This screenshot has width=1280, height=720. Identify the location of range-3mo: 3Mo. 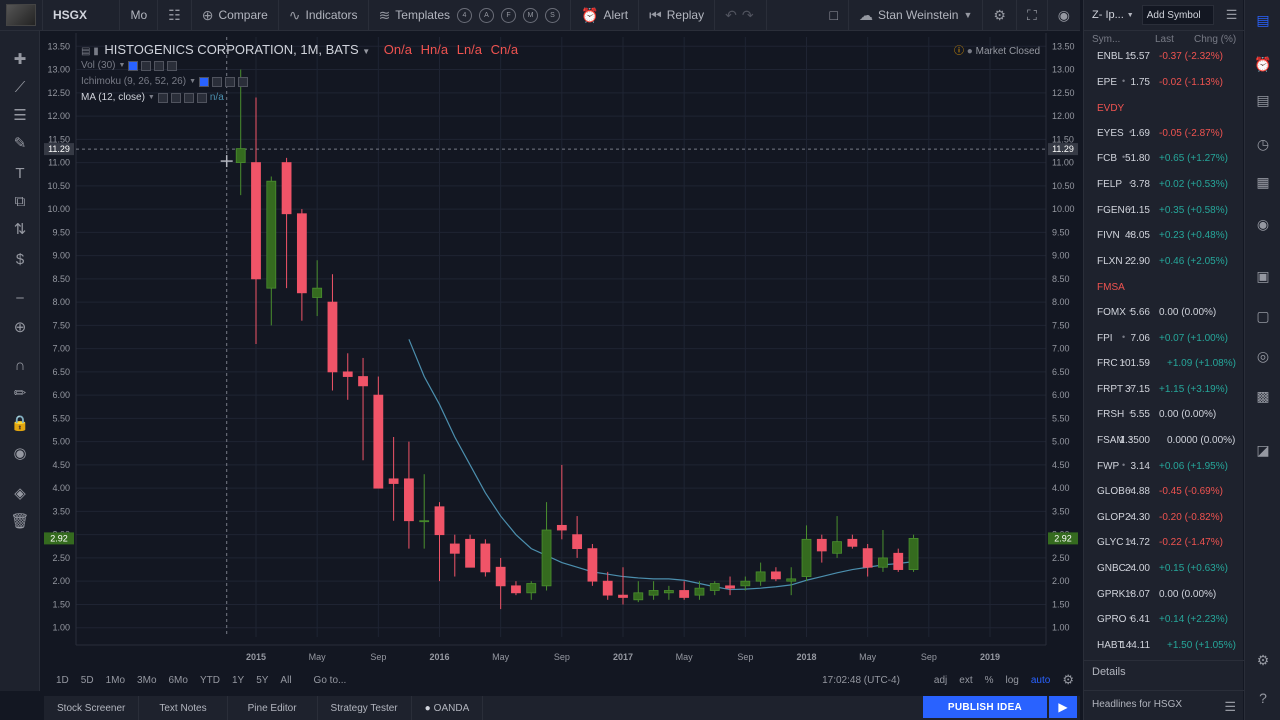
(147, 680).